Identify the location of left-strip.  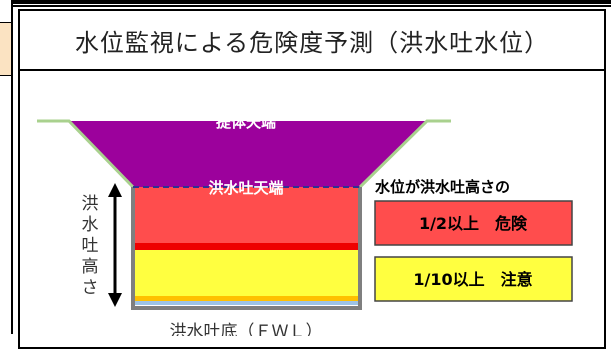
(6, 167).